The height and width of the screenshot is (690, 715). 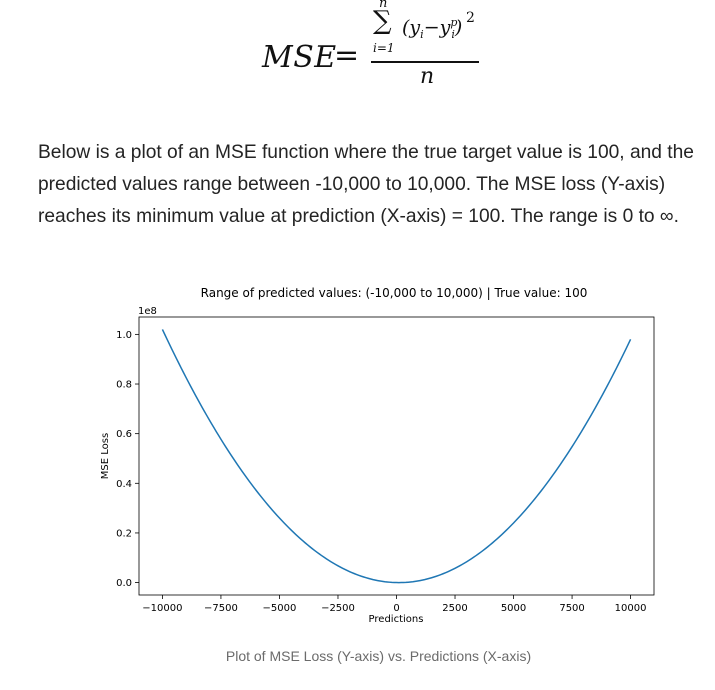 I want to click on y-tick-label: 0.4, so click(x=124, y=484).